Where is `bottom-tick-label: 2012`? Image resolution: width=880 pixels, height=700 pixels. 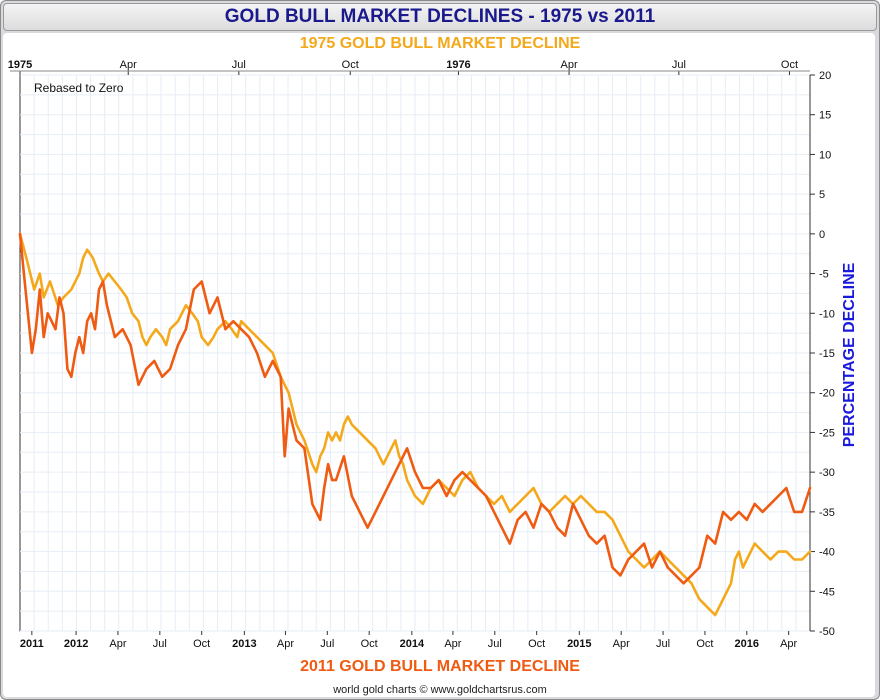
bottom-tick-label: 2012 is located at coordinates (76, 644).